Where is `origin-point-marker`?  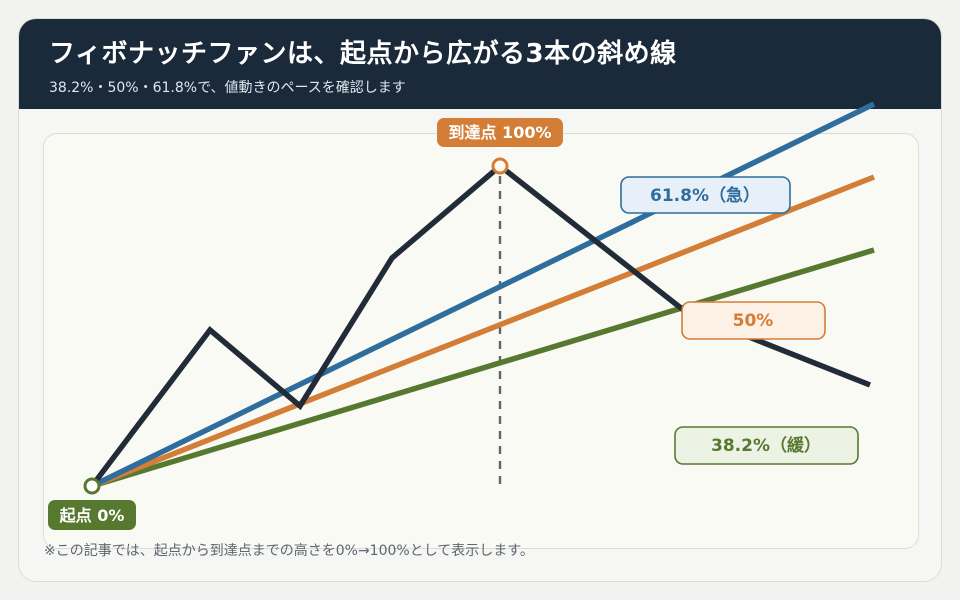
origin-point-marker is located at coordinates (92, 486).